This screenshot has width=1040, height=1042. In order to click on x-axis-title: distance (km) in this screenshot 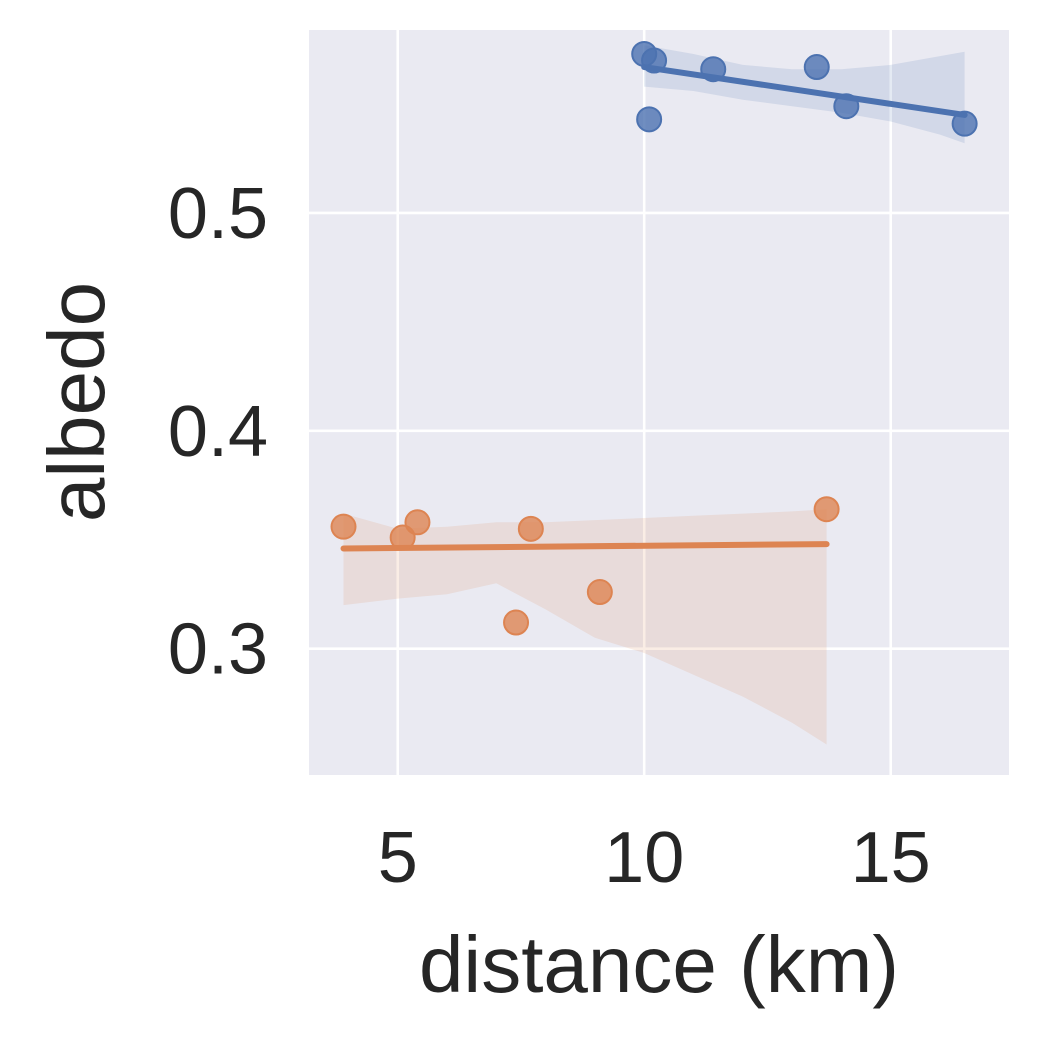, I will do `click(659, 964)`.